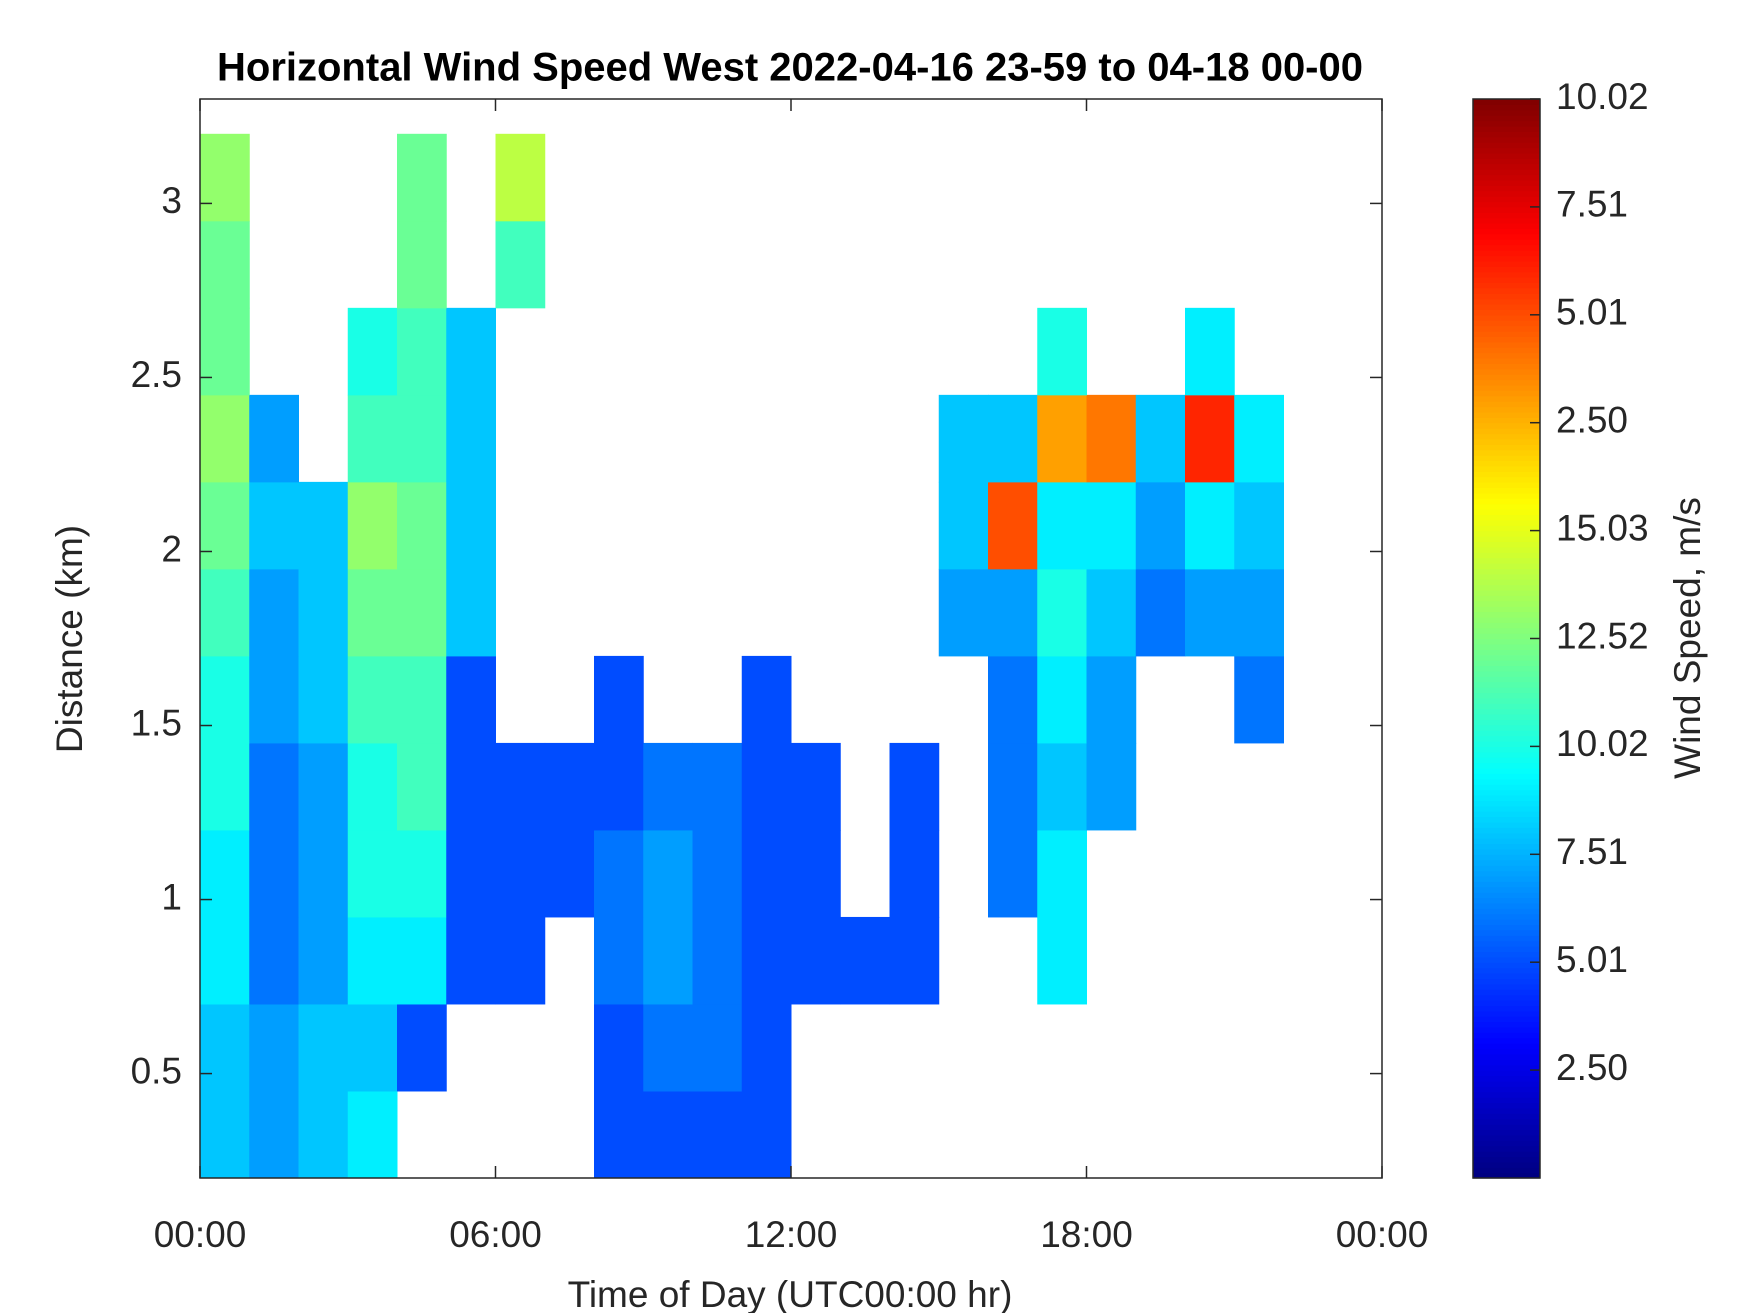 This screenshot has height=1313, width=1750. What do you see at coordinates (1382, 1234) in the screenshot?
I see `x-tick-label: 00:00` at bounding box center [1382, 1234].